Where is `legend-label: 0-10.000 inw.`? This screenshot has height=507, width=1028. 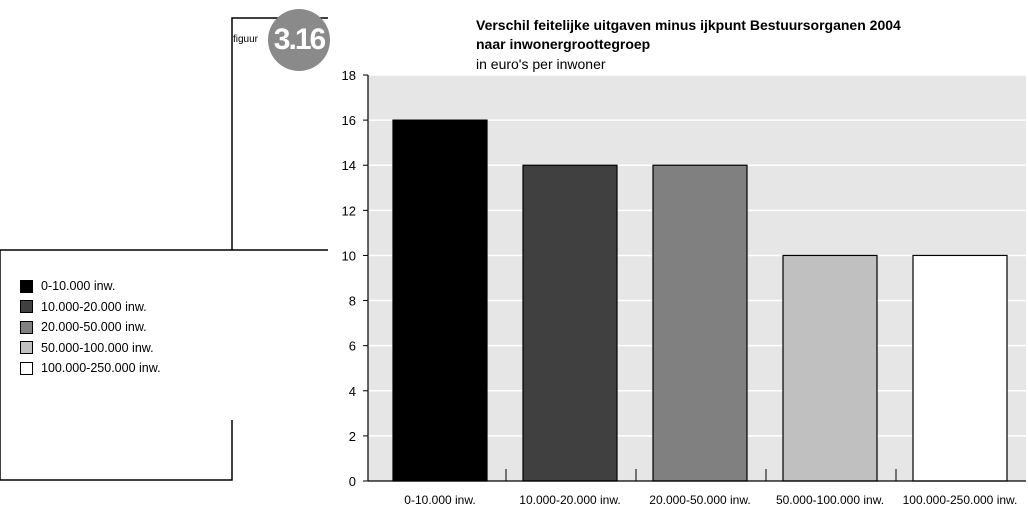 legend-label: 0-10.000 inw. is located at coordinates (78, 286).